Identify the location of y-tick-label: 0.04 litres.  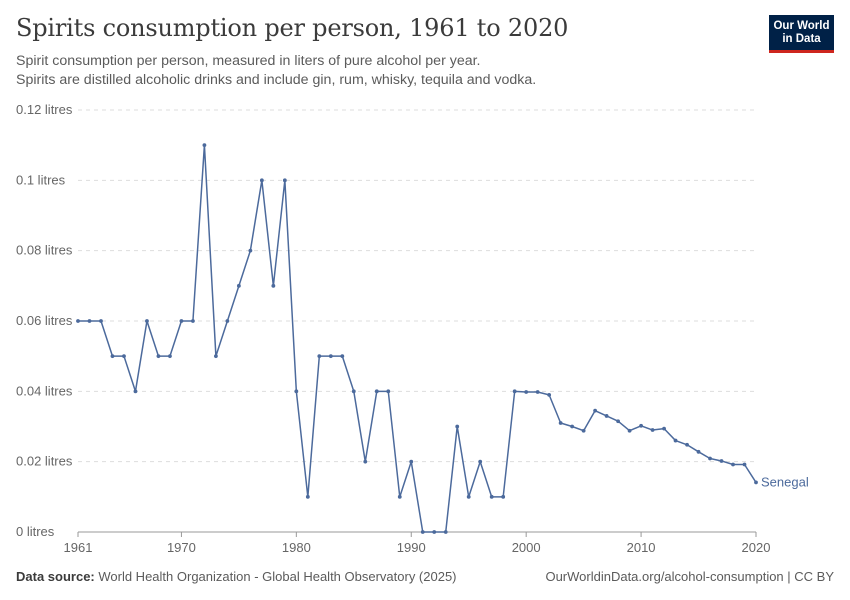
(44, 390).